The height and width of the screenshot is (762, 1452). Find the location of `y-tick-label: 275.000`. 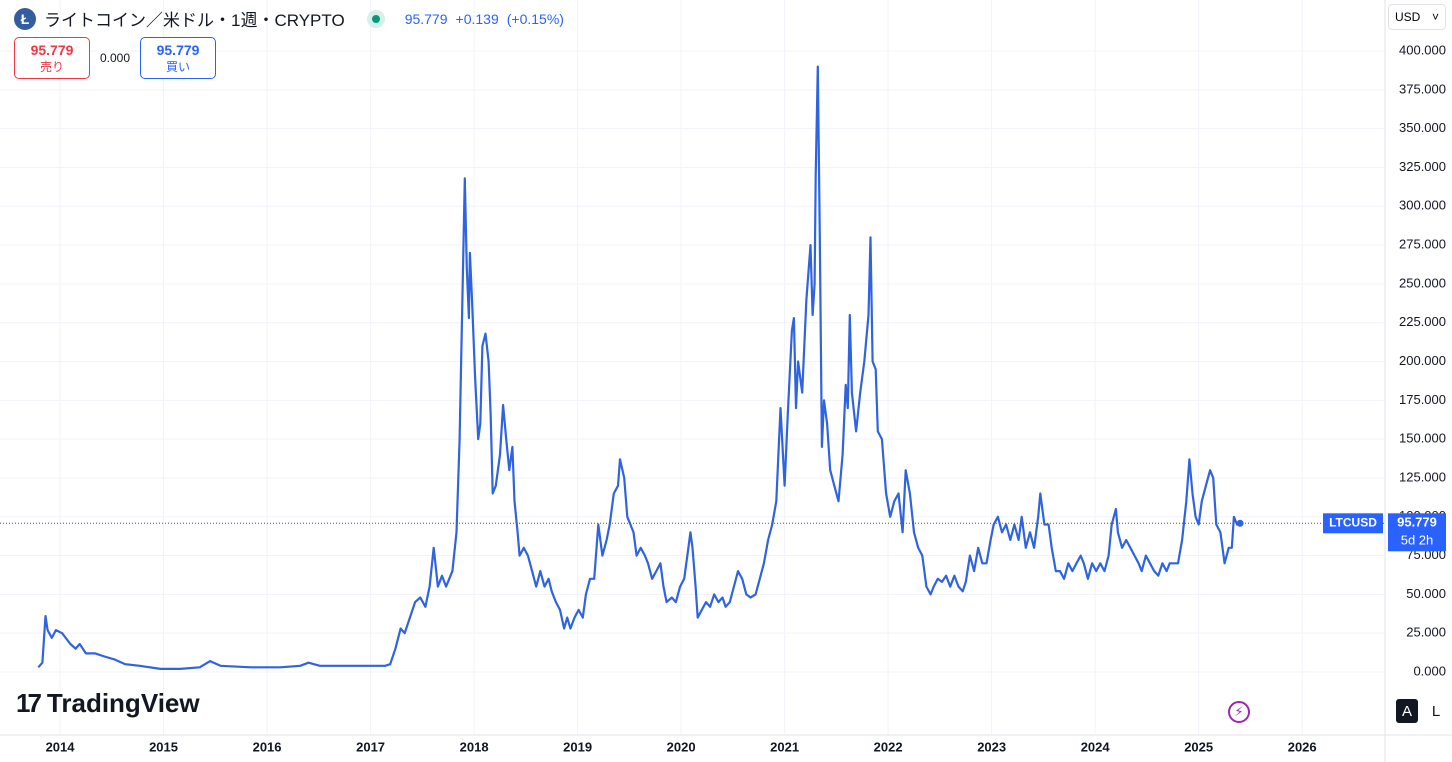

y-tick-label: 275.000 is located at coordinates (1422, 244).